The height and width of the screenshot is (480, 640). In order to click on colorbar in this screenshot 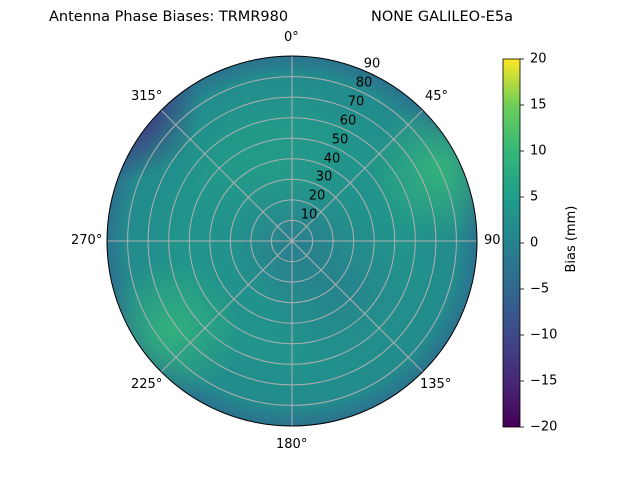, I will do `click(511, 243)`.